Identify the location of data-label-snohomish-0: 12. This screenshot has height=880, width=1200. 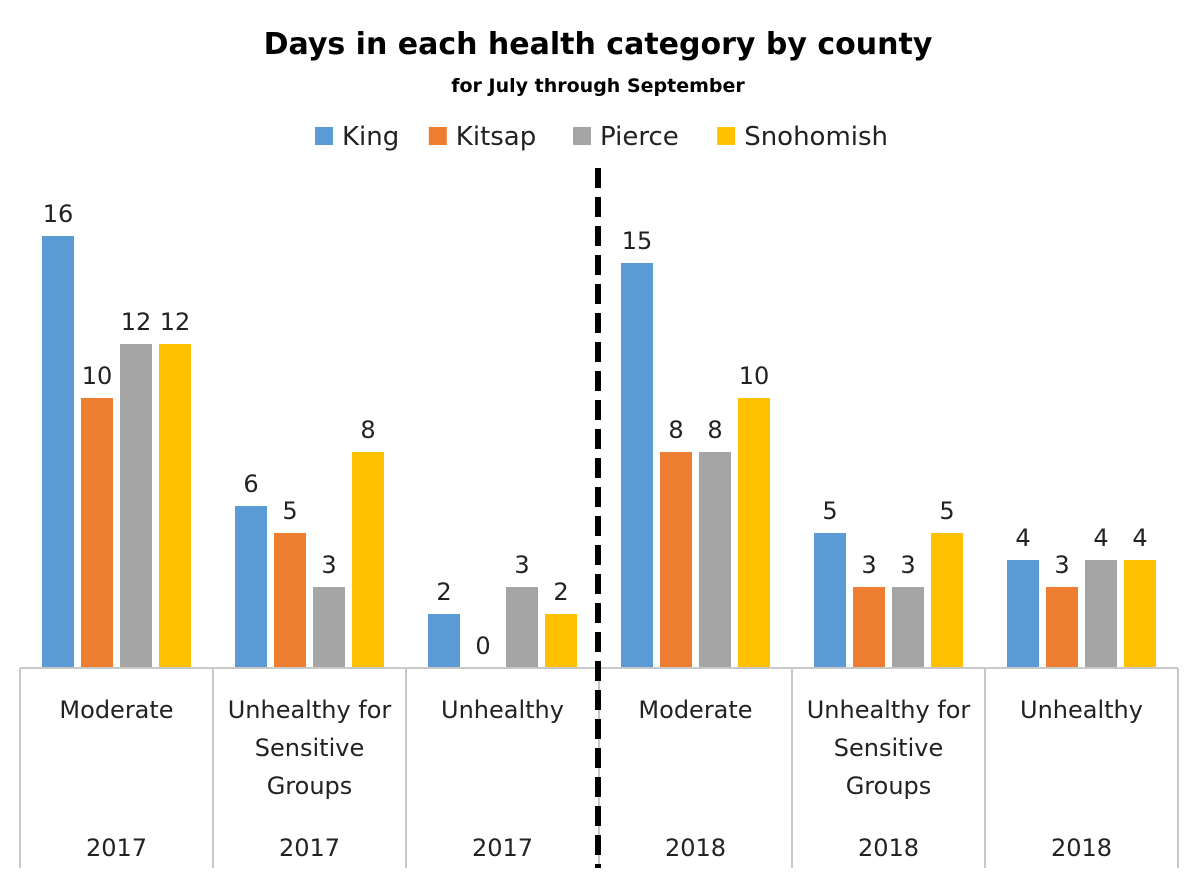
(175, 322).